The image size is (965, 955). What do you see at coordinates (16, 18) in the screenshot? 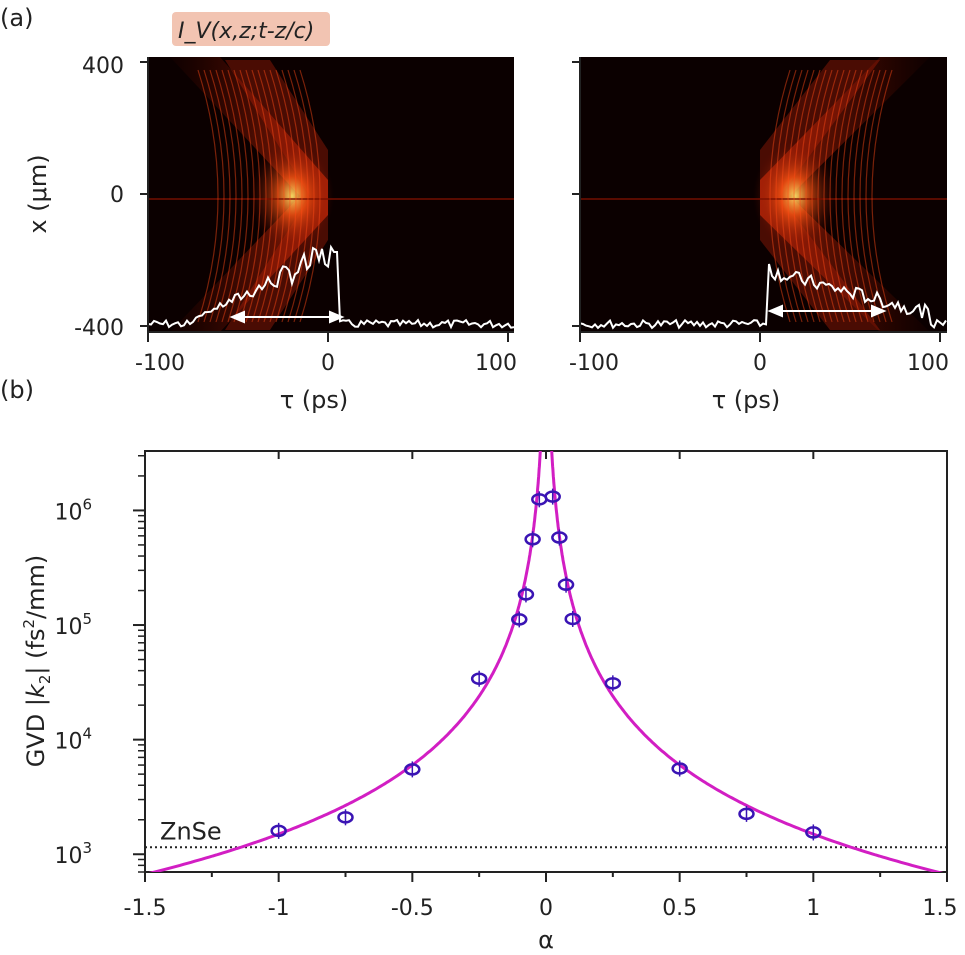
I see `panel-a-label: (a)` at bounding box center [16, 18].